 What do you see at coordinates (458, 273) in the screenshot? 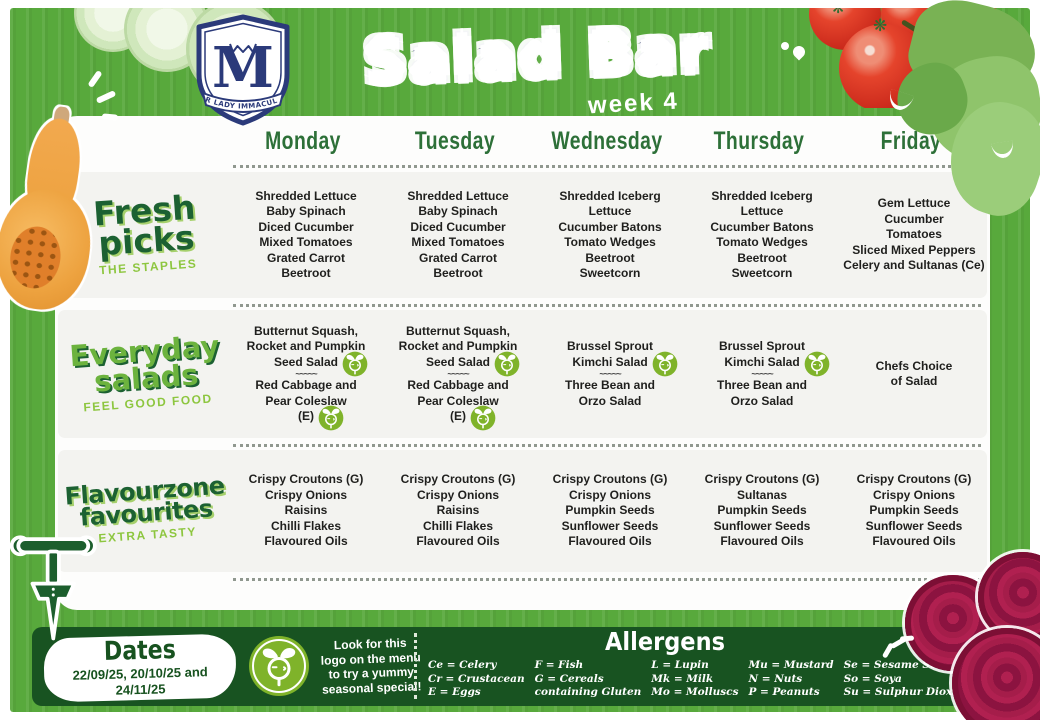
I see `menu-item-line: Beetroot` at bounding box center [458, 273].